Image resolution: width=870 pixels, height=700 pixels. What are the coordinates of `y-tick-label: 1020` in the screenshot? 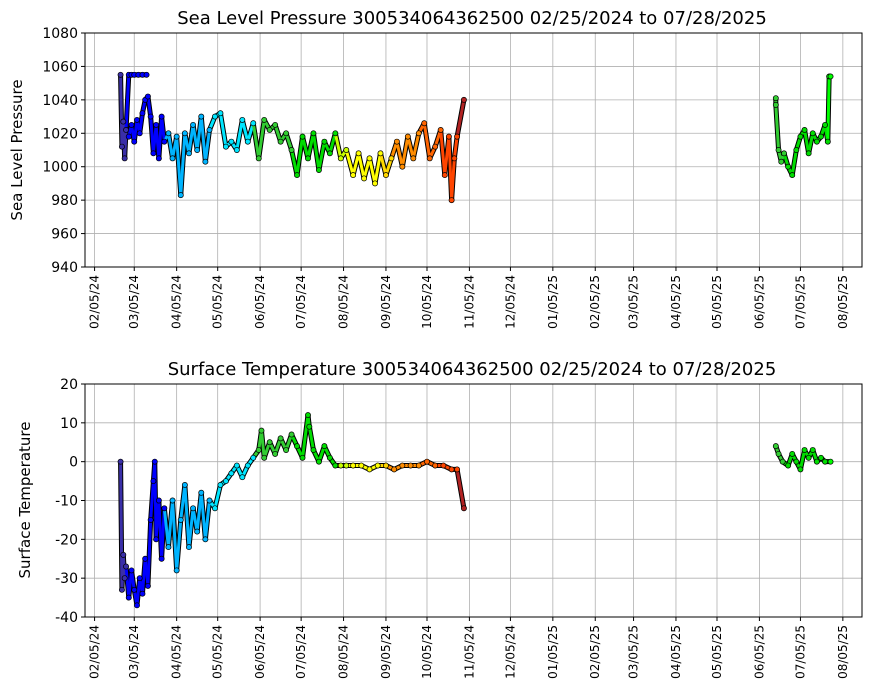 It's located at (60, 134).